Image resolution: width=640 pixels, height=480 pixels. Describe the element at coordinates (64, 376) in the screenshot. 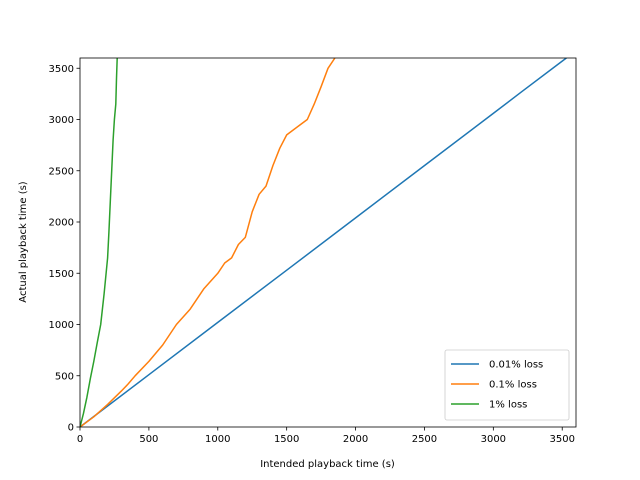

I see `y-tick-label: 500` at that location.